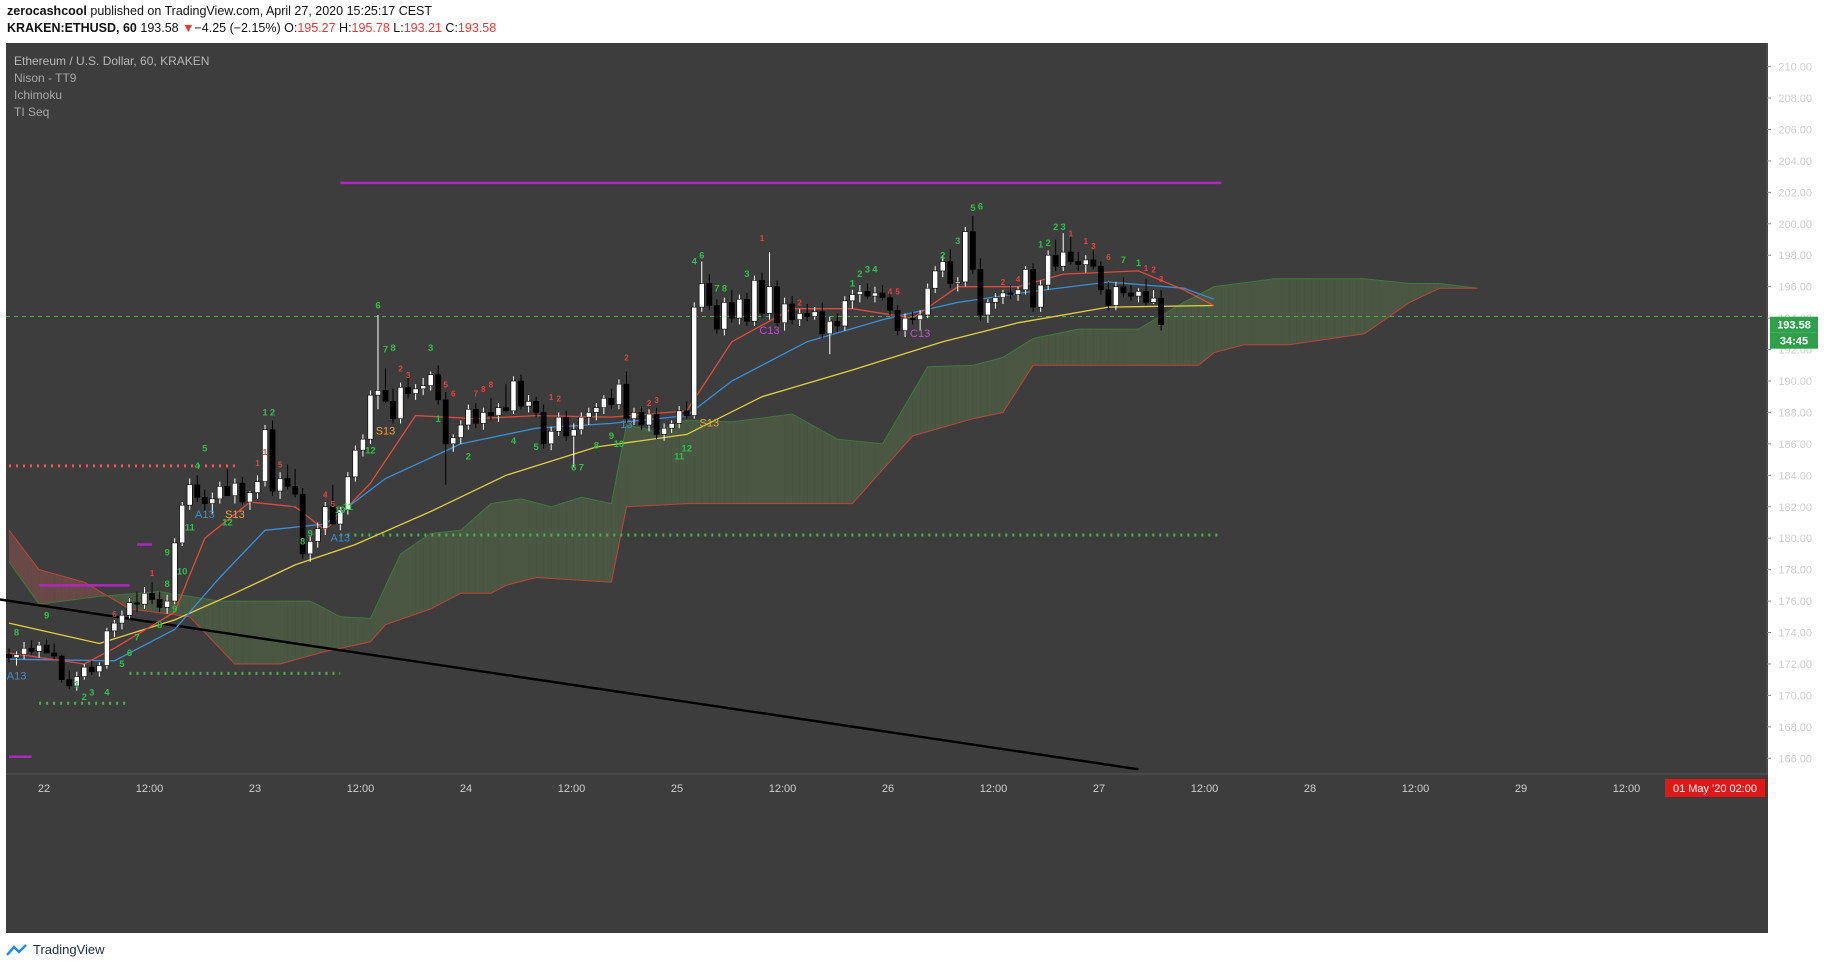 This screenshot has width=1828, height=968. Describe the element at coordinates (45, 78) in the screenshot. I see `indicator-nison: Nison - TT9` at that location.